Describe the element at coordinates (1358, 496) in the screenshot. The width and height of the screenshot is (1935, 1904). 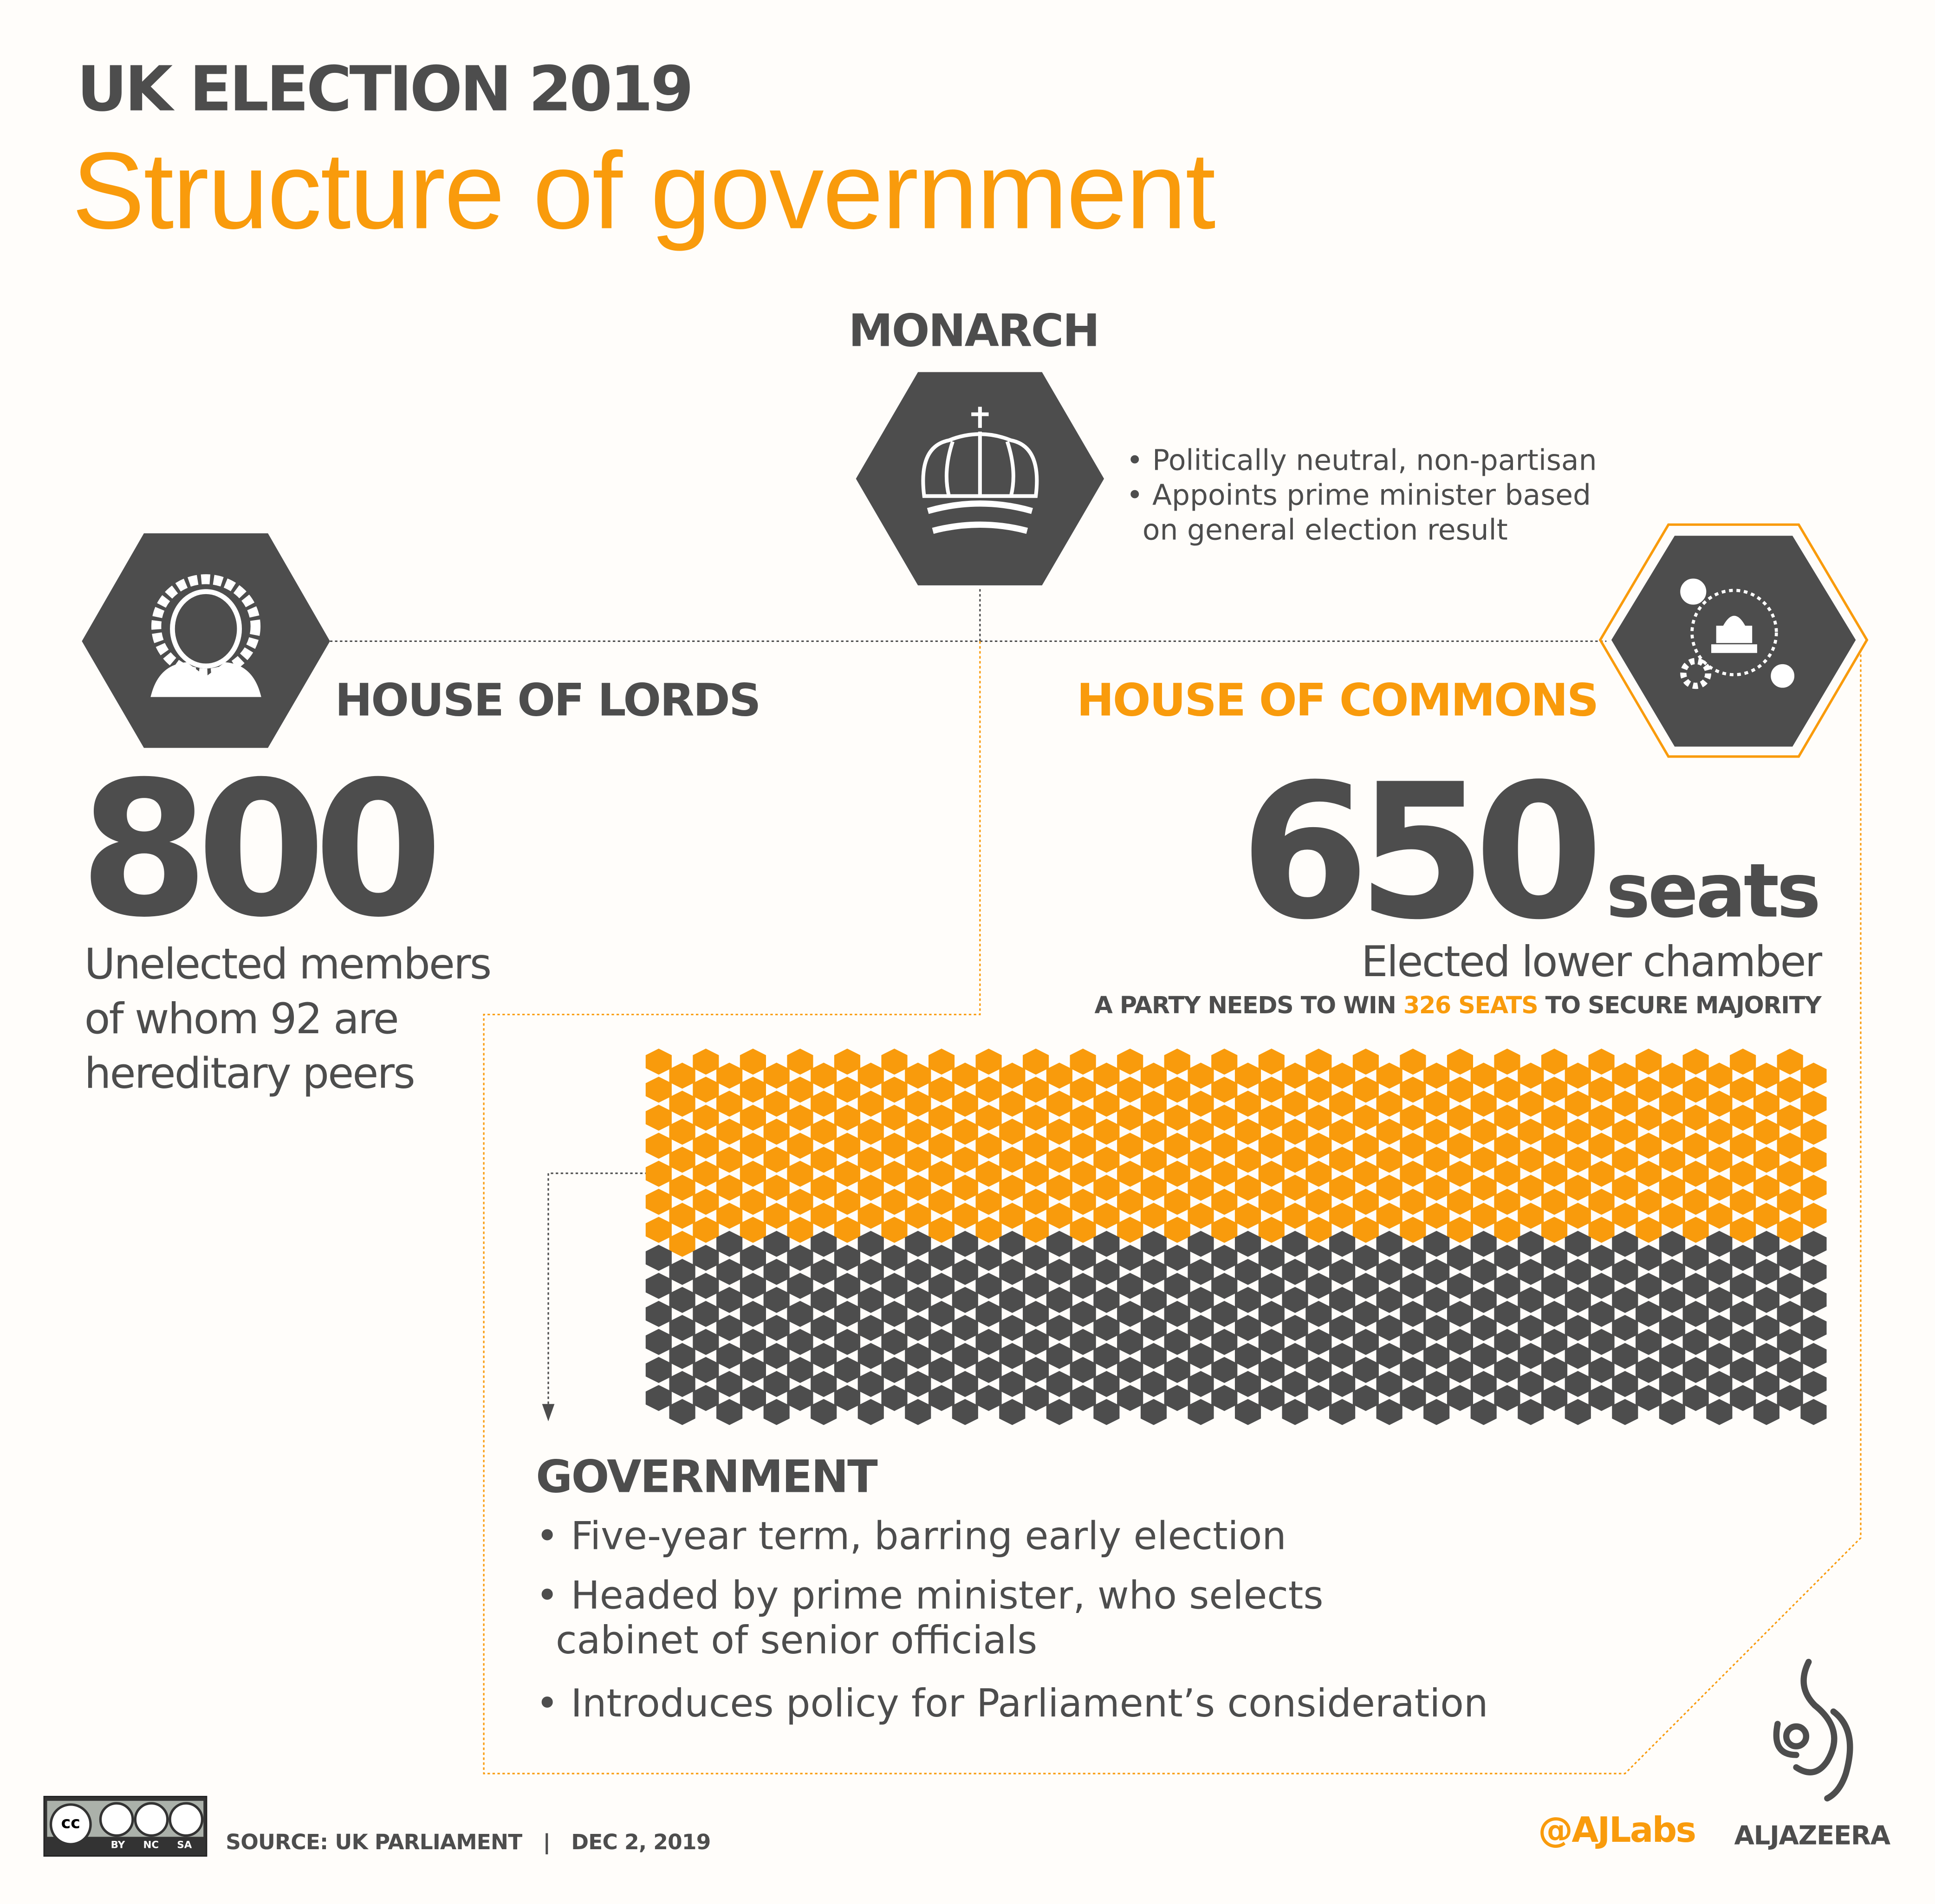
I see `monarch-bullet: • Appoints prime minister based` at that location.